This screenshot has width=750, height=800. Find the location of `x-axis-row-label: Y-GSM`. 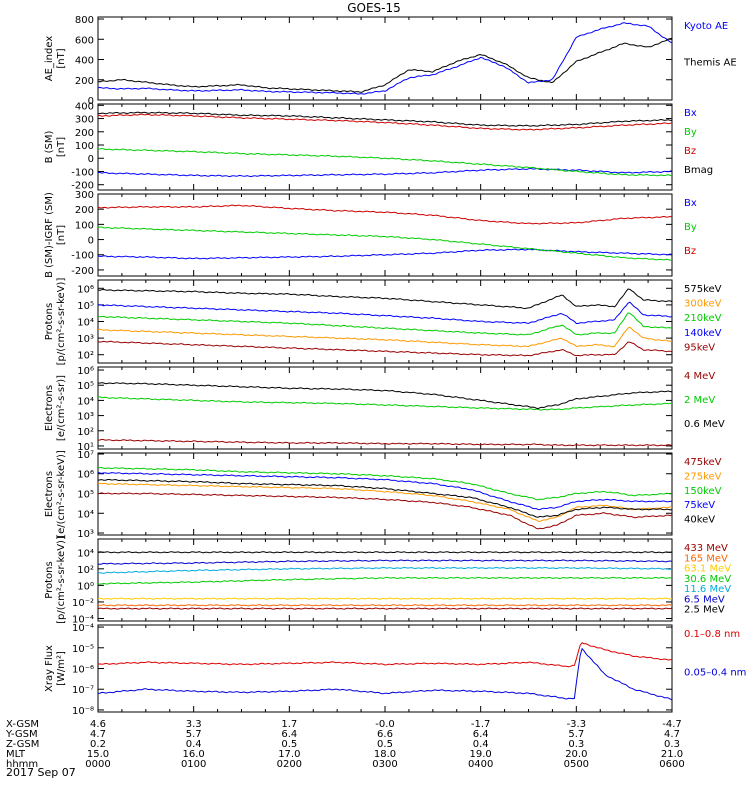

x-axis-row-label: Y-GSM is located at coordinates (21, 734).